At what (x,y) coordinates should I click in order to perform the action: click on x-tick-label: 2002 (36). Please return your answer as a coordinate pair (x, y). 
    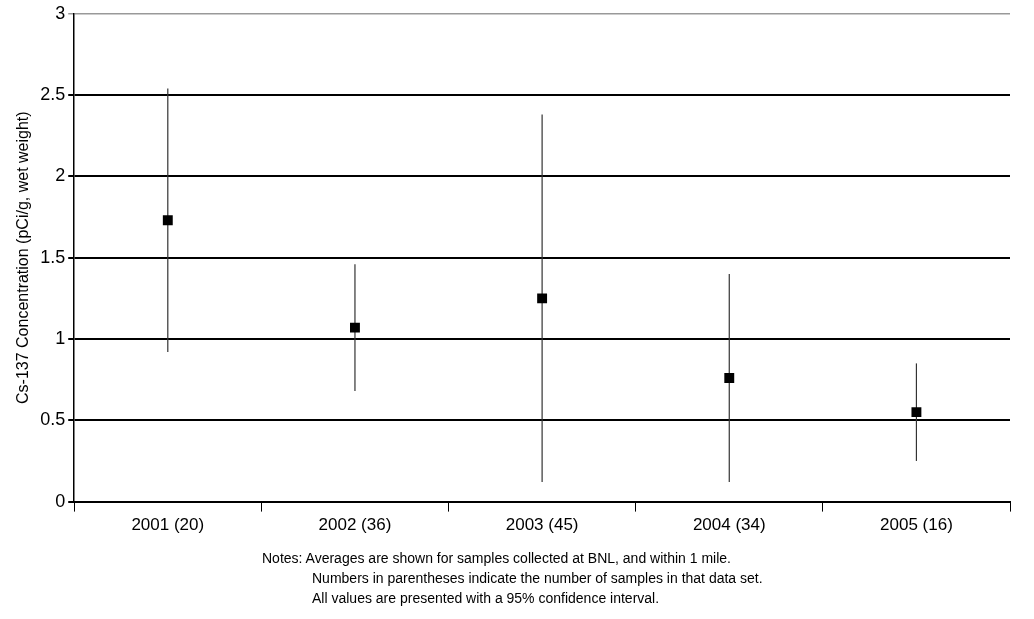
    Looking at the image, I should click on (355, 525).